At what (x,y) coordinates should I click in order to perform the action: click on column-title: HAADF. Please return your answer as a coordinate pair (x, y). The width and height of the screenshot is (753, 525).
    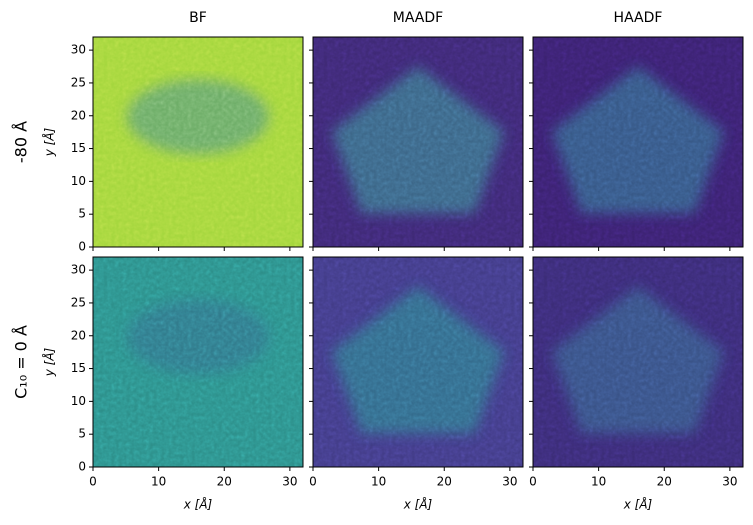
    Looking at the image, I should click on (638, 18).